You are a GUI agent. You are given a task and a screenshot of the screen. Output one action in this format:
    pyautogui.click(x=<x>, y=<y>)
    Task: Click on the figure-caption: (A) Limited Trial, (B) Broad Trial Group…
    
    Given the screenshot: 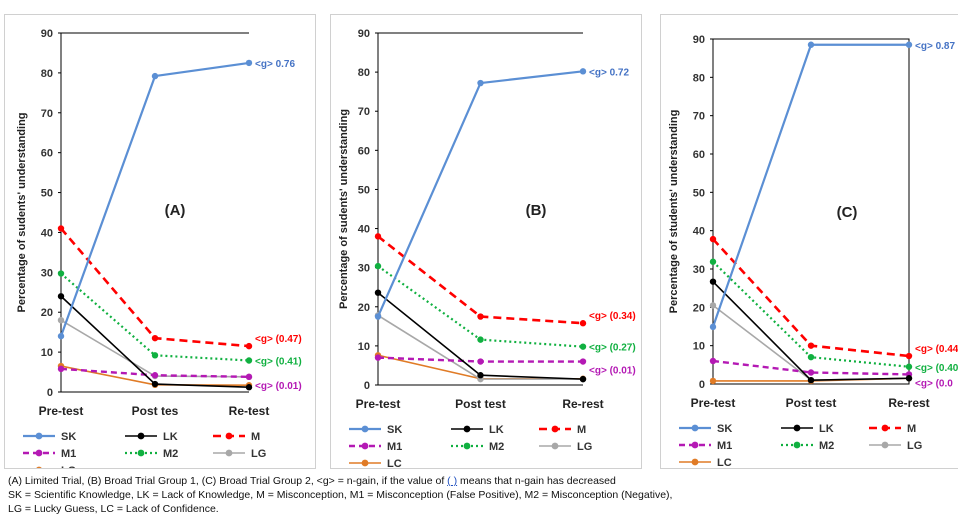 What is the action you would take?
    pyautogui.click(x=480, y=495)
    